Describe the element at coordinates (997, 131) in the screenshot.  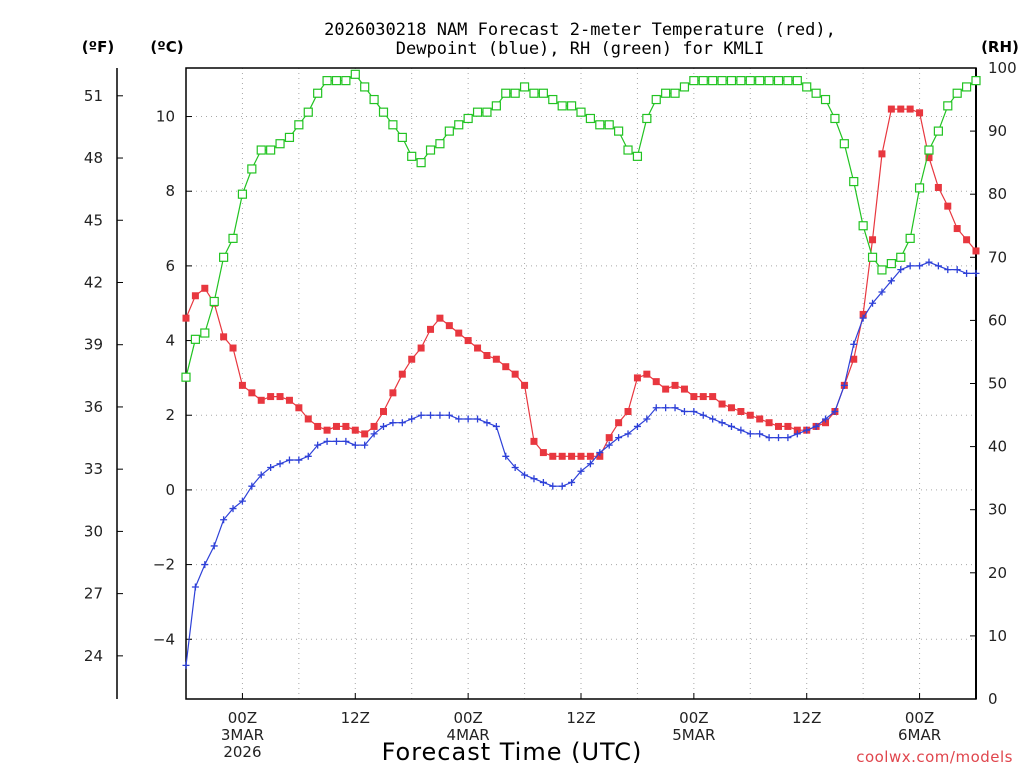
I see `rh-tick-label: 90` at that location.